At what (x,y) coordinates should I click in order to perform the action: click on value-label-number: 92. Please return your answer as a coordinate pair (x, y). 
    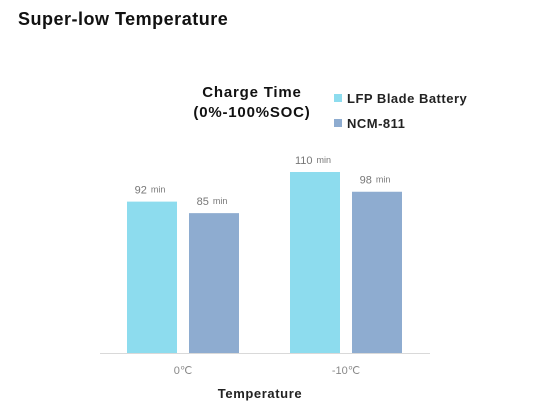
    Looking at the image, I should click on (141, 191).